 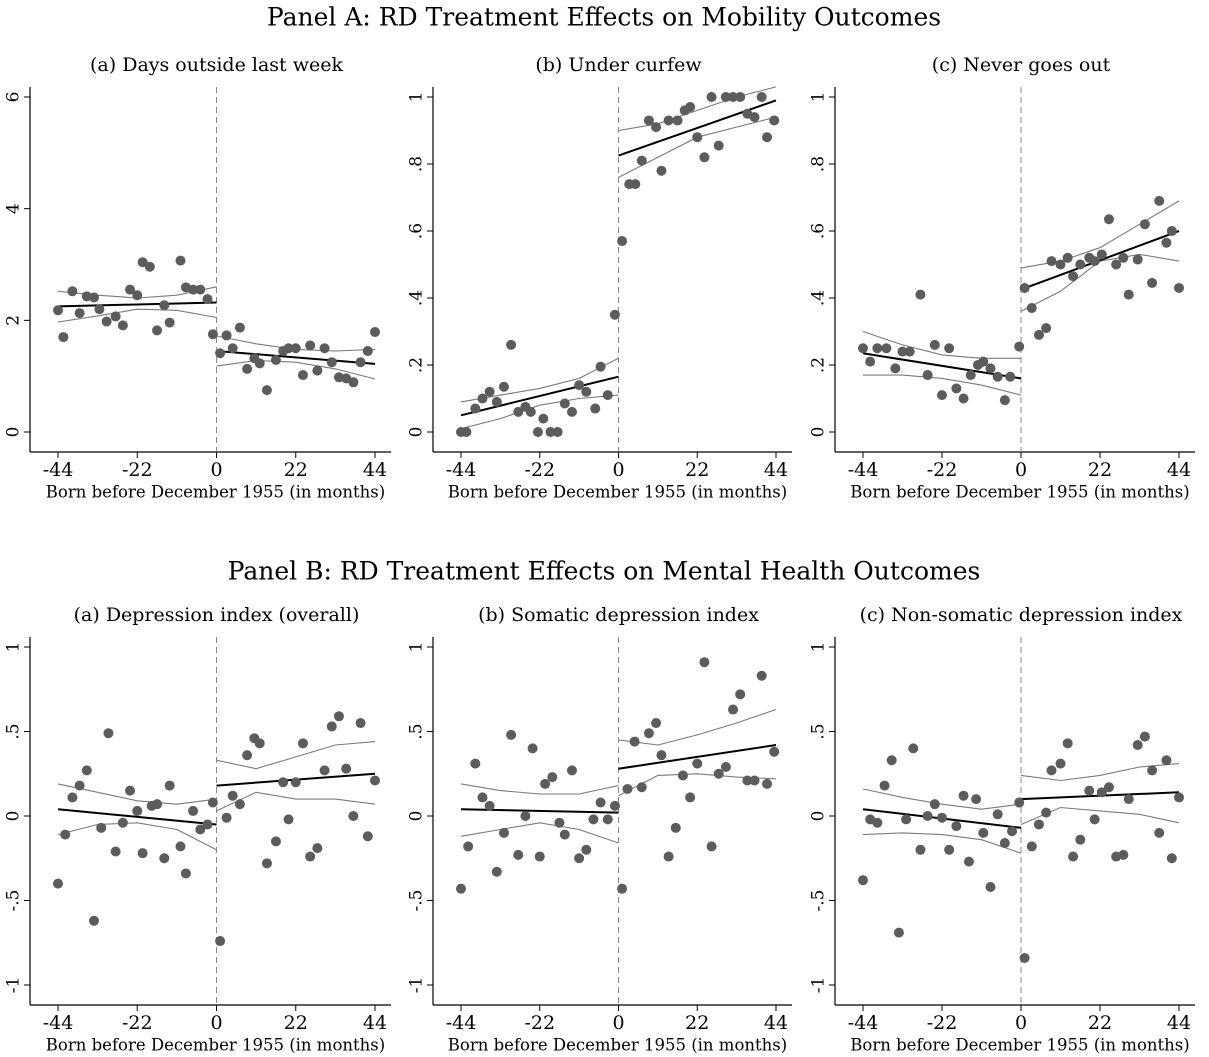 I want to click on y-tick-label: 0, so click(x=417, y=432).